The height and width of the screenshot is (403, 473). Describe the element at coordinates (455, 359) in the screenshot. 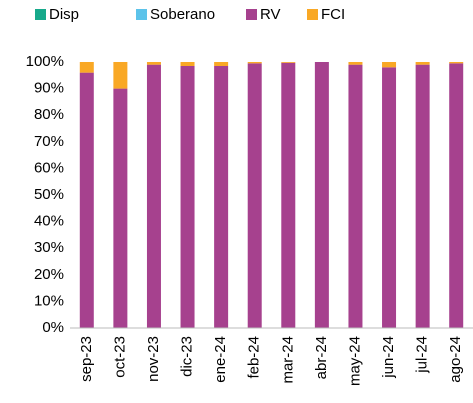

I see `x-tick-label: ago-24` at that location.